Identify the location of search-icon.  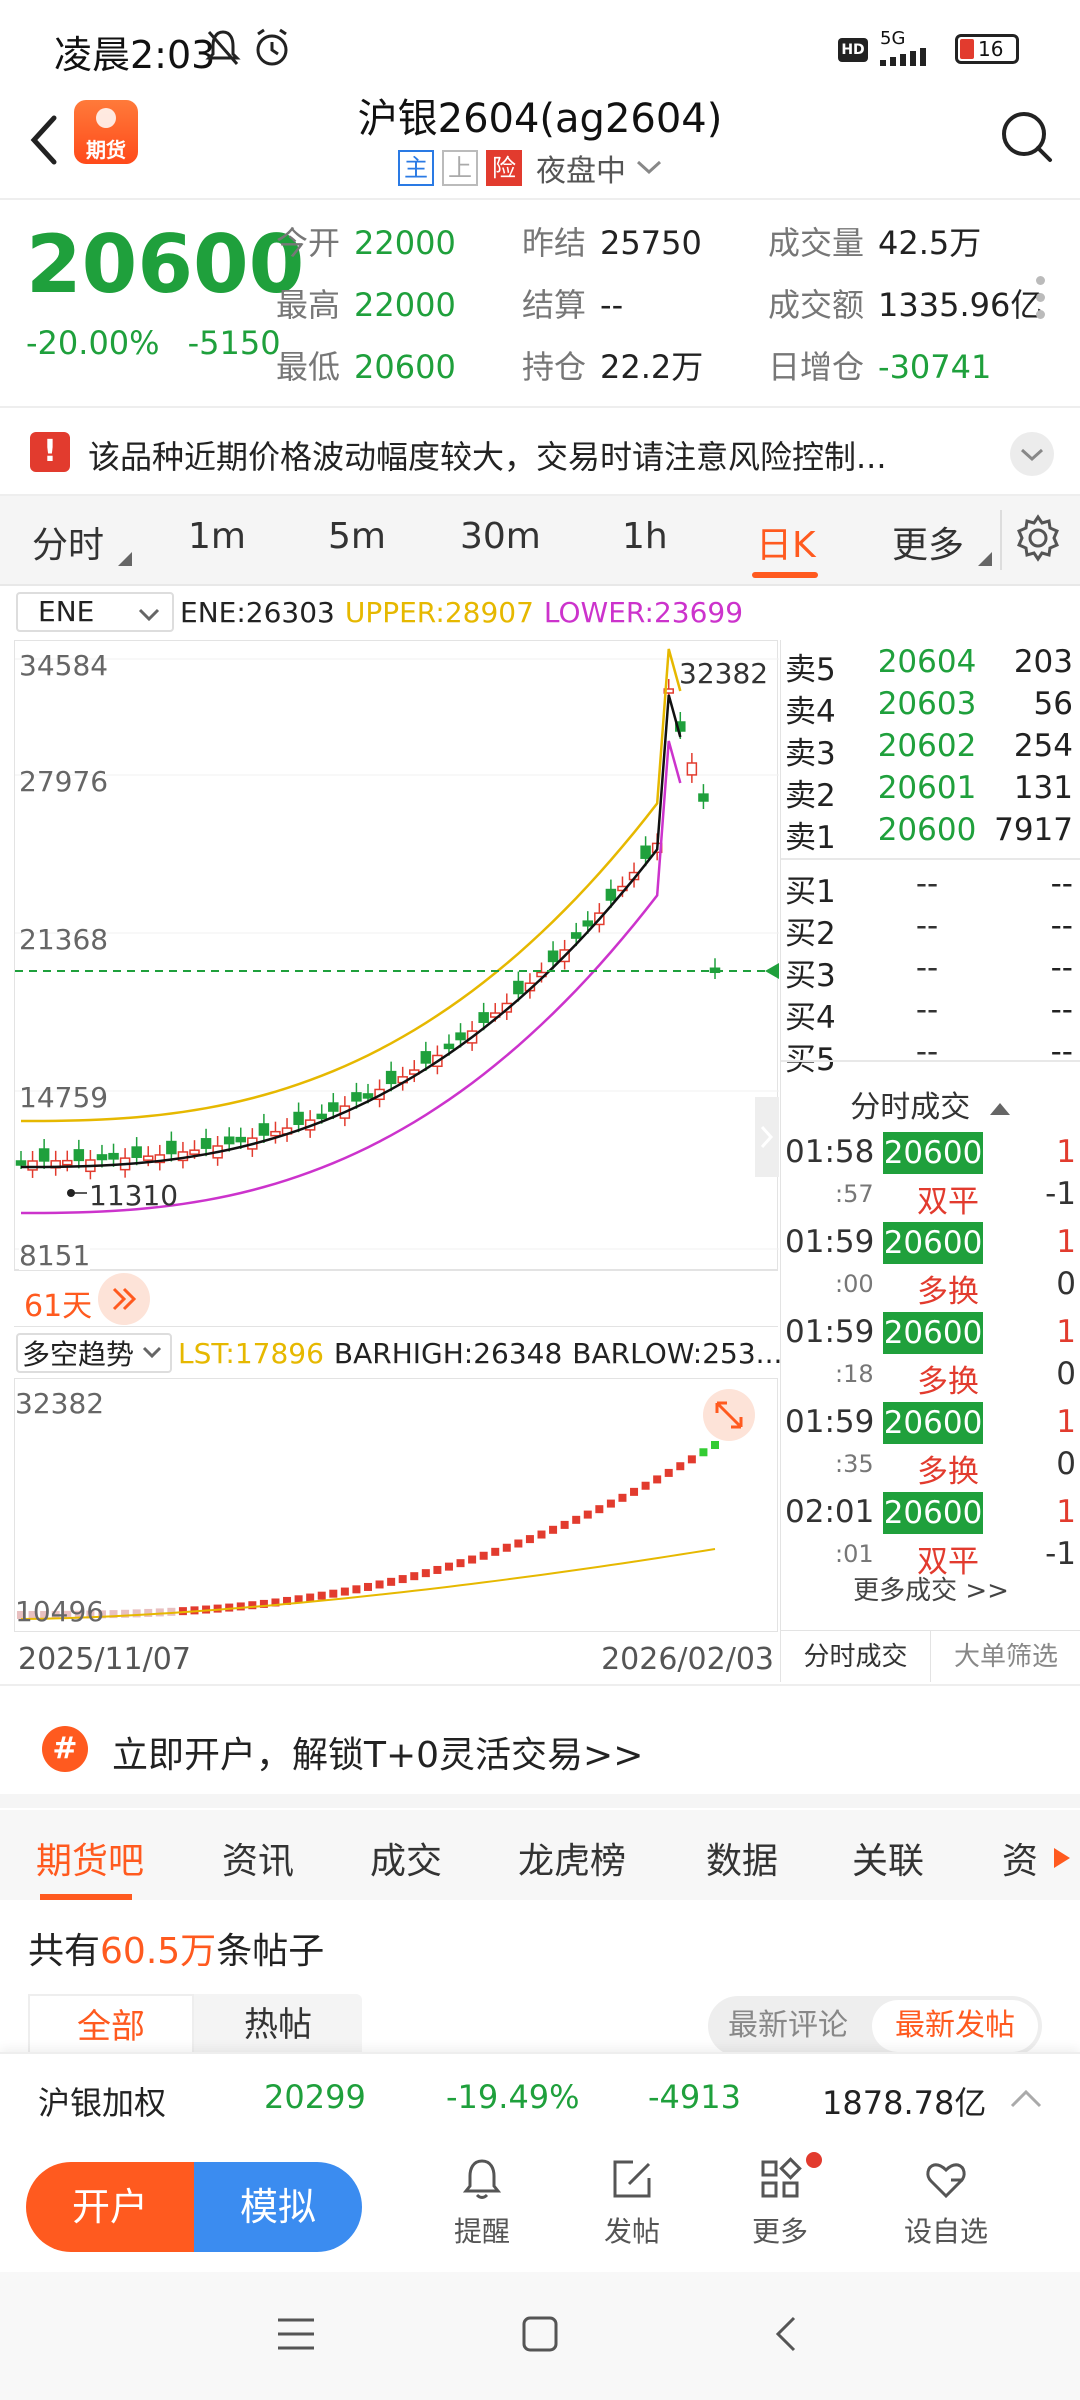
(1026, 136).